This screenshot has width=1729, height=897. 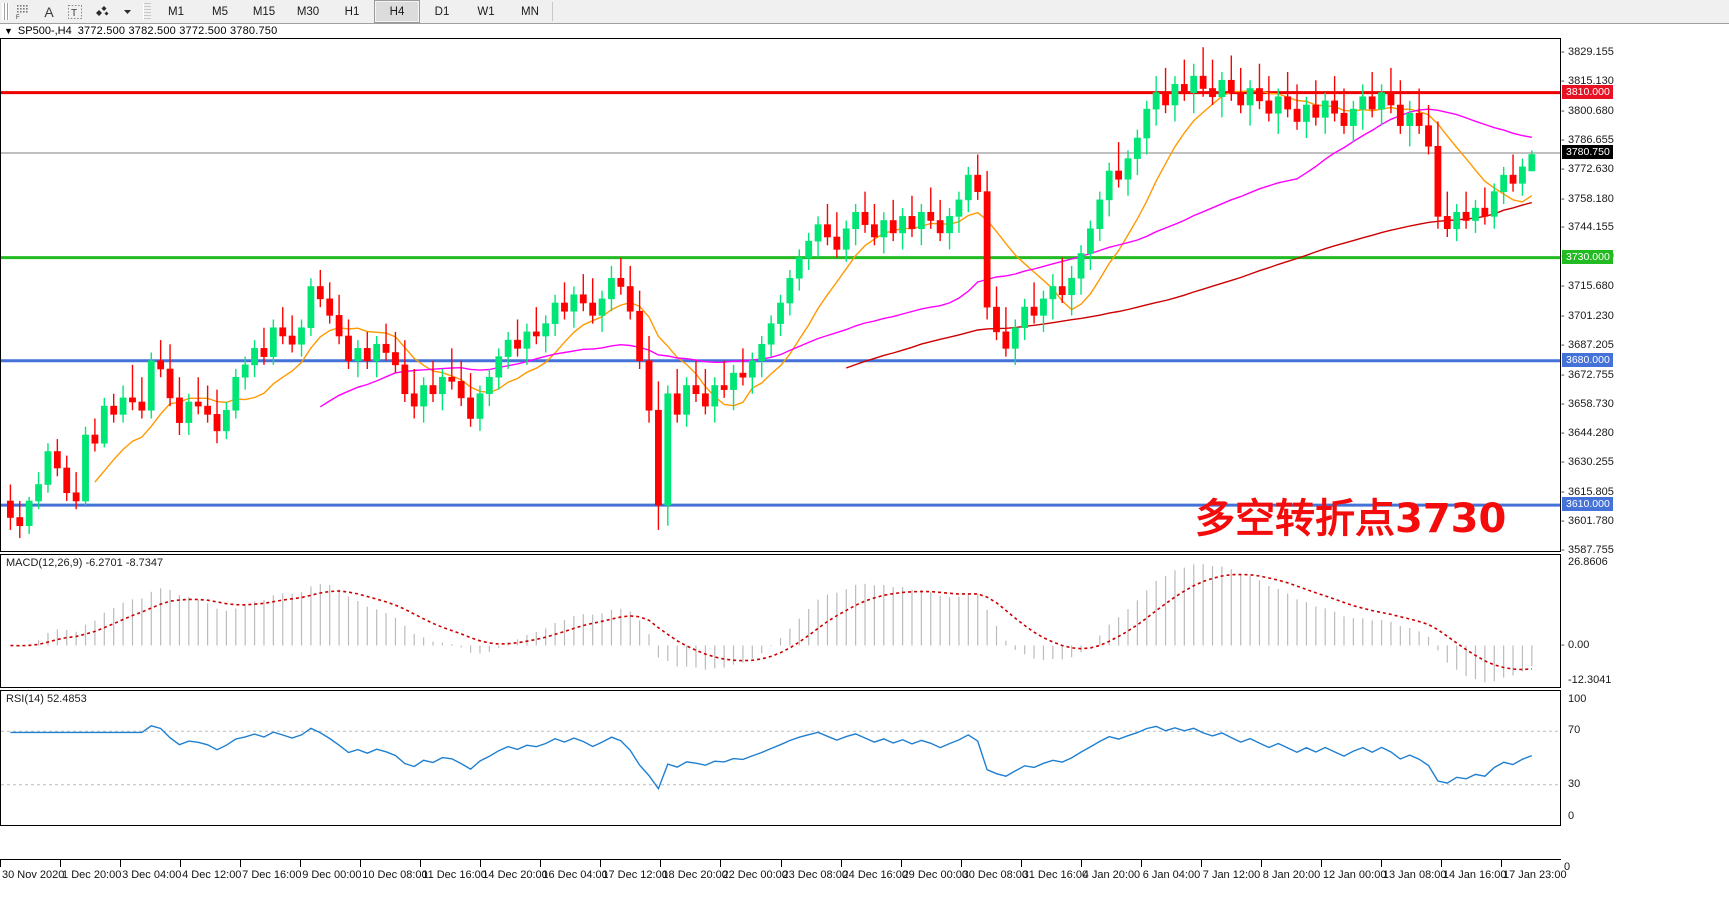 What do you see at coordinates (44, 31) in the screenshot?
I see `symbol-name: SP500-,H4` at bounding box center [44, 31].